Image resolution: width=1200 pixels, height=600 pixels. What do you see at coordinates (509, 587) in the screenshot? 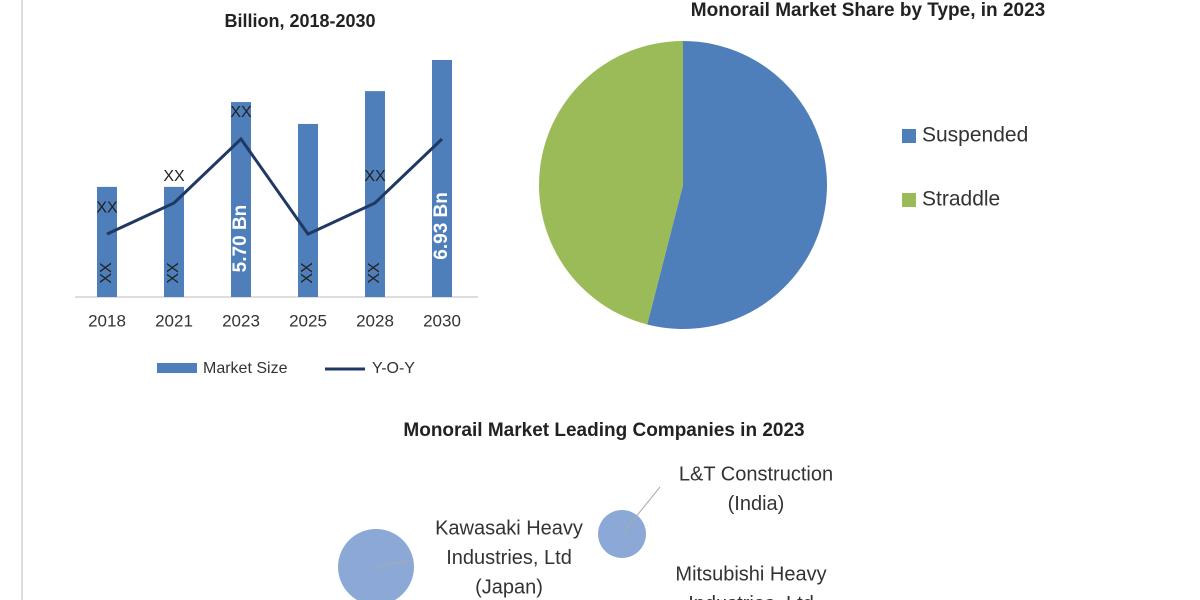
I see `company-label: (Japan)` at bounding box center [509, 587].